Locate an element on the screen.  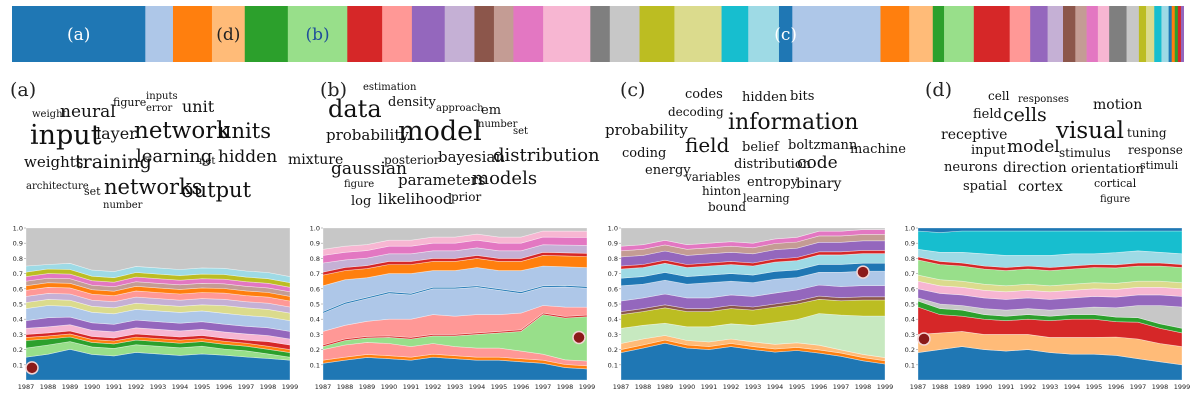
cloud-word: distribution is located at coordinates (773, 164).